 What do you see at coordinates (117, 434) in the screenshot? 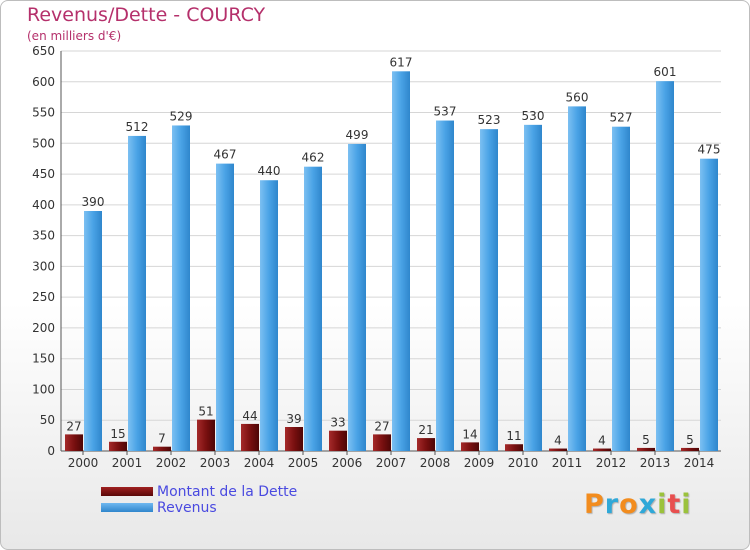
I see `debt-value-label: 15` at bounding box center [117, 434].